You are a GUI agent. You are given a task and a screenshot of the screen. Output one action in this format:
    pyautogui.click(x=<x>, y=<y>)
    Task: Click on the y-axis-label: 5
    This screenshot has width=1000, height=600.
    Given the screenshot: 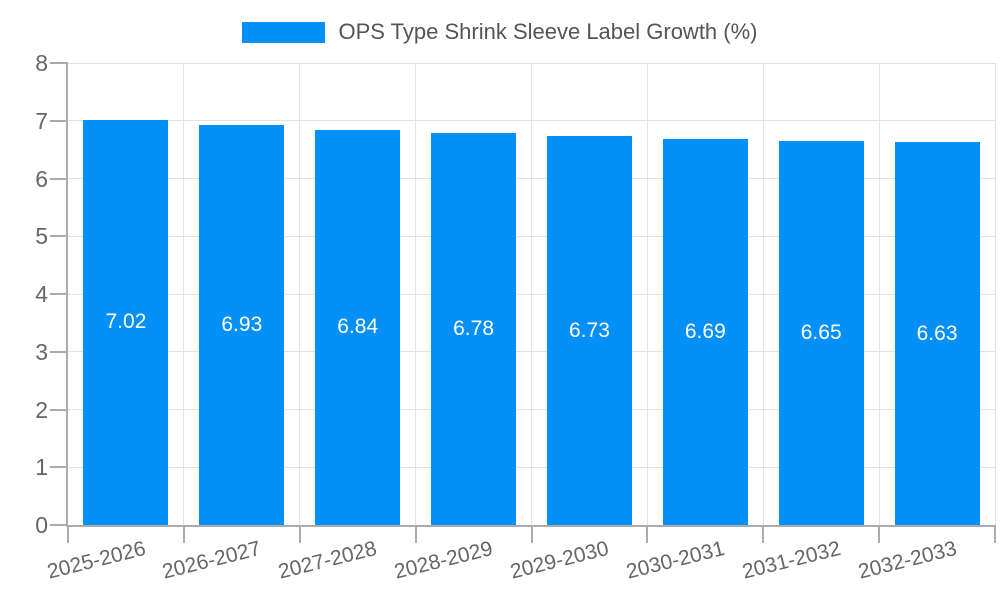 What is the action you would take?
    pyautogui.click(x=41, y=236)
    